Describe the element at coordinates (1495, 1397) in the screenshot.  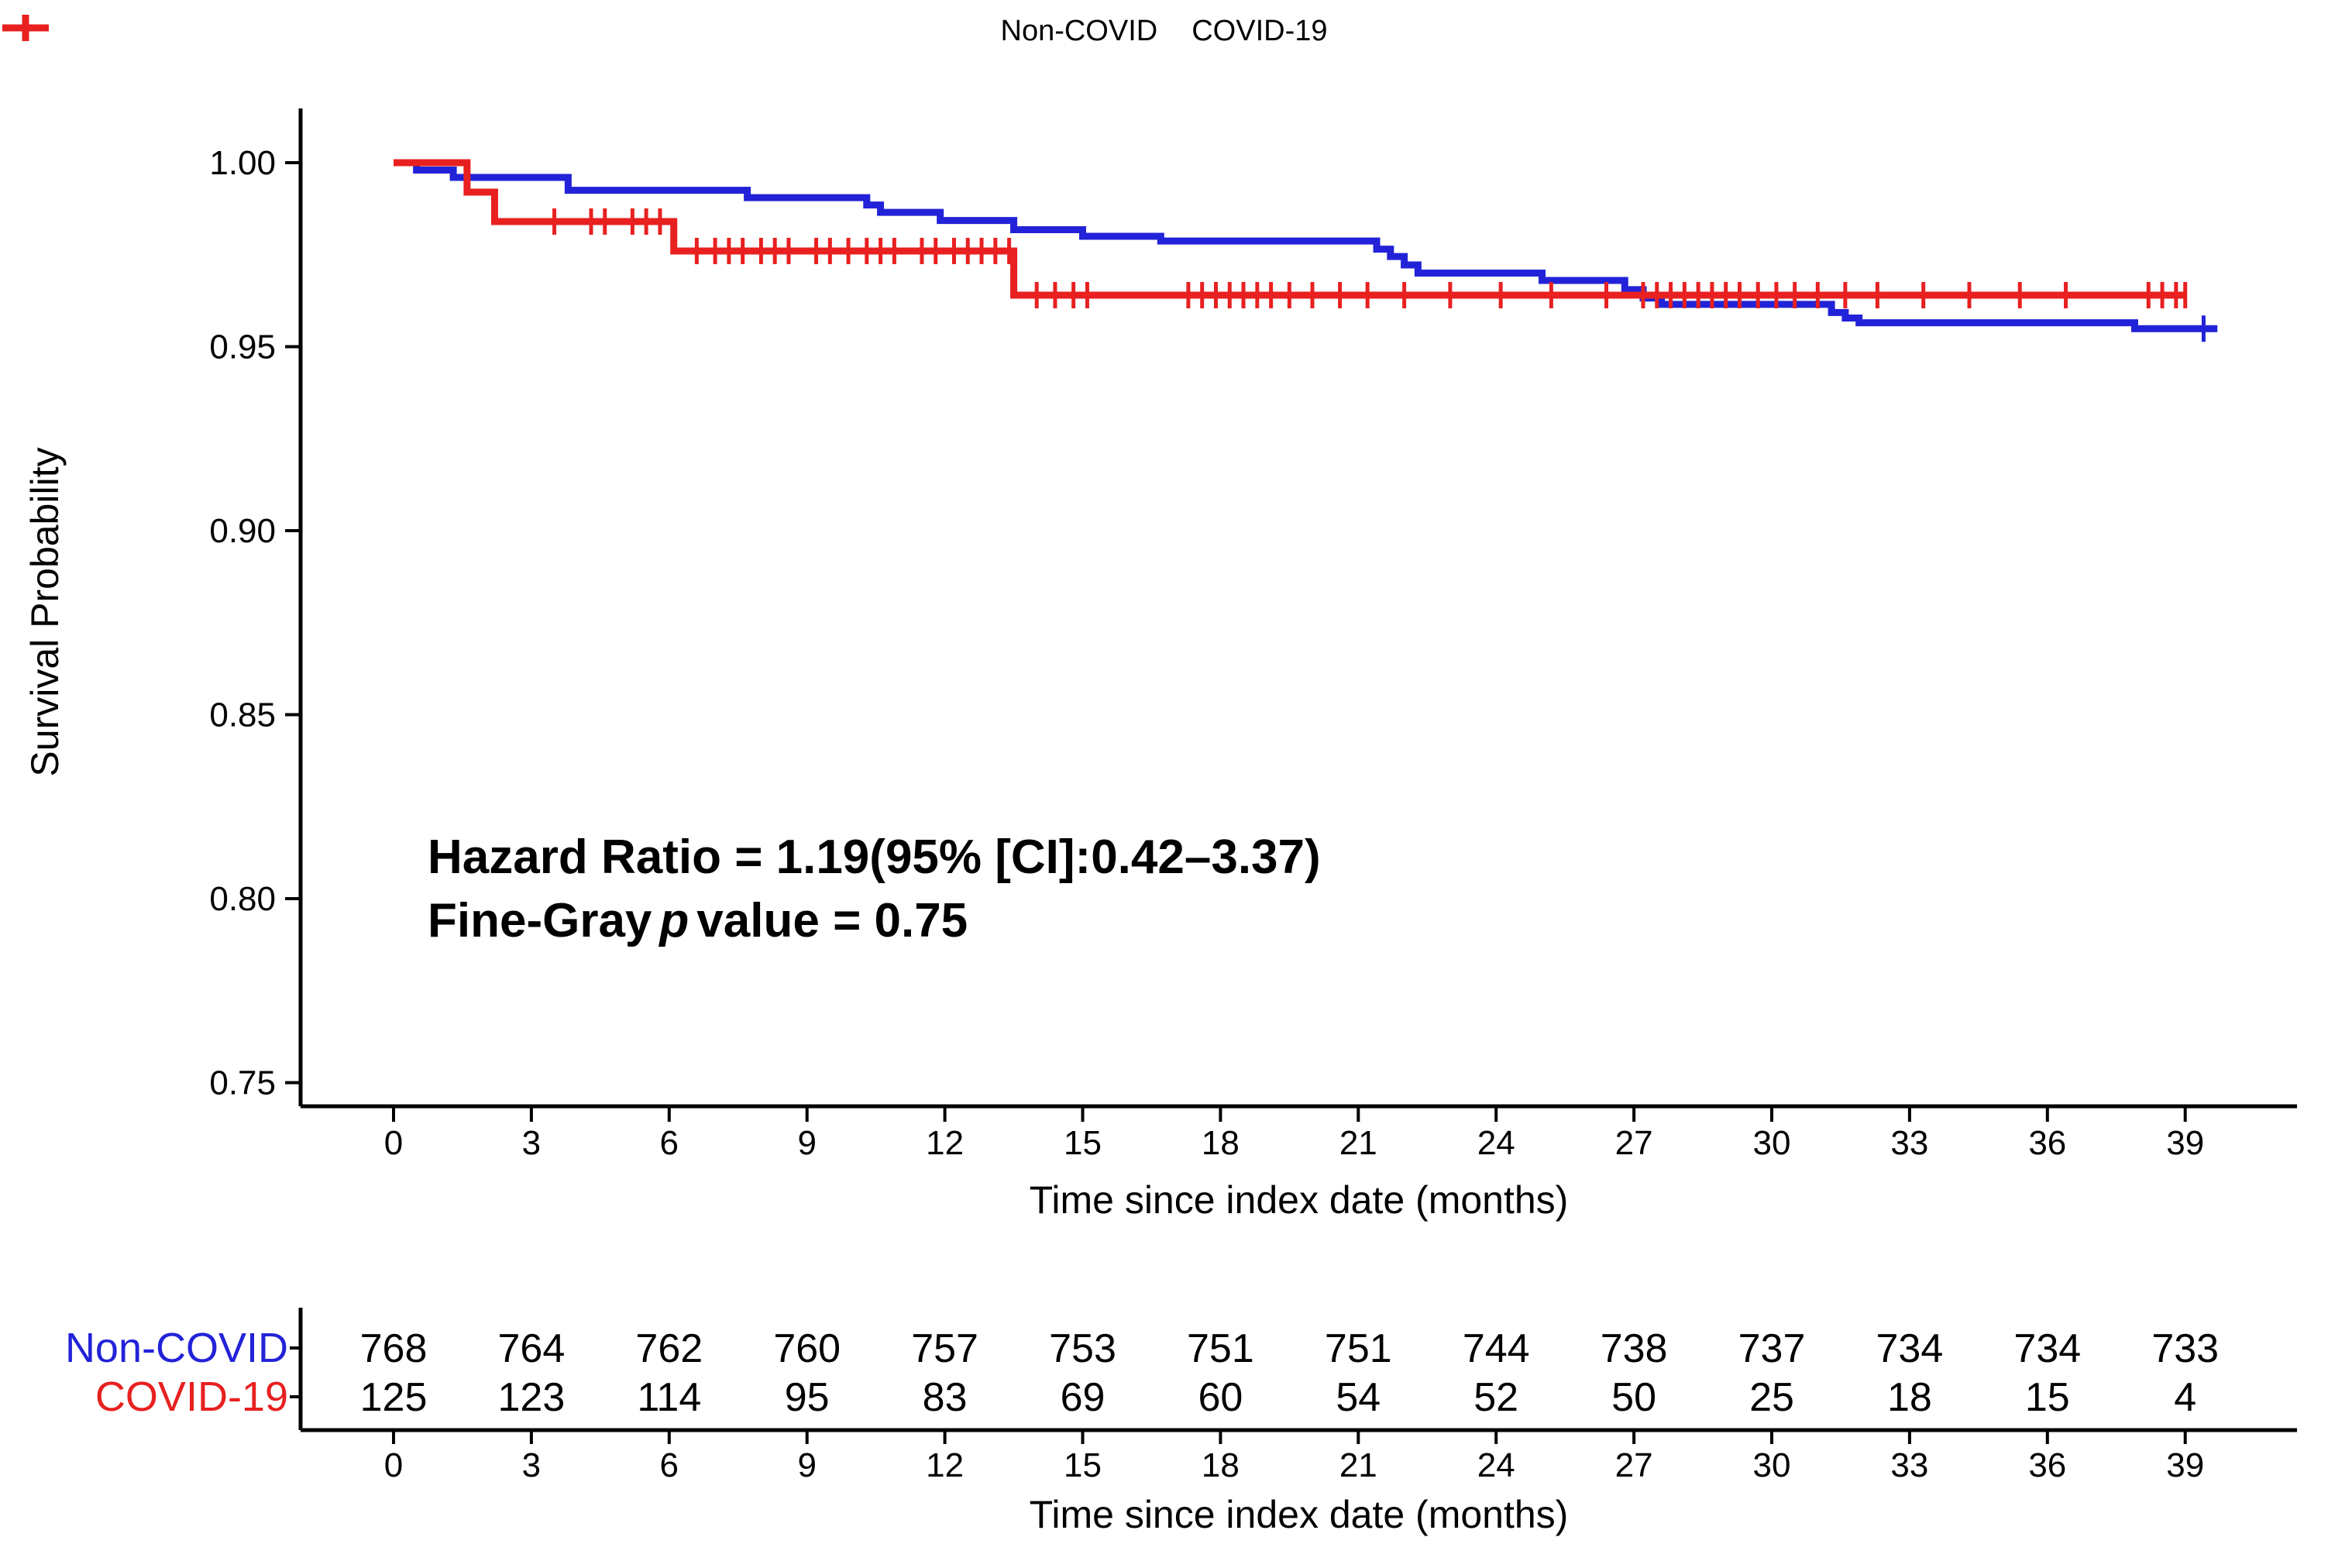
I see `risk-count-covid-19: 52` at that location.